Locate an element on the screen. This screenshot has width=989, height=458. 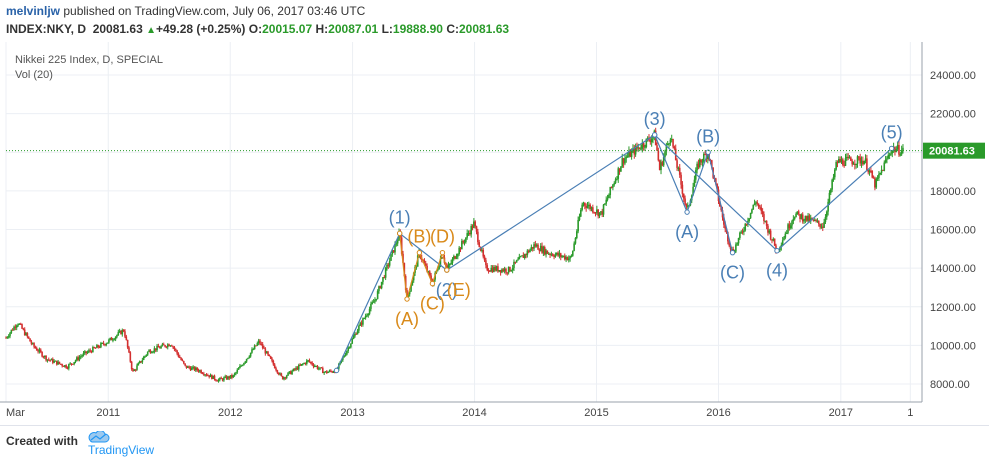
tradingview-link: TradingView is located at coordinates (121, 450).